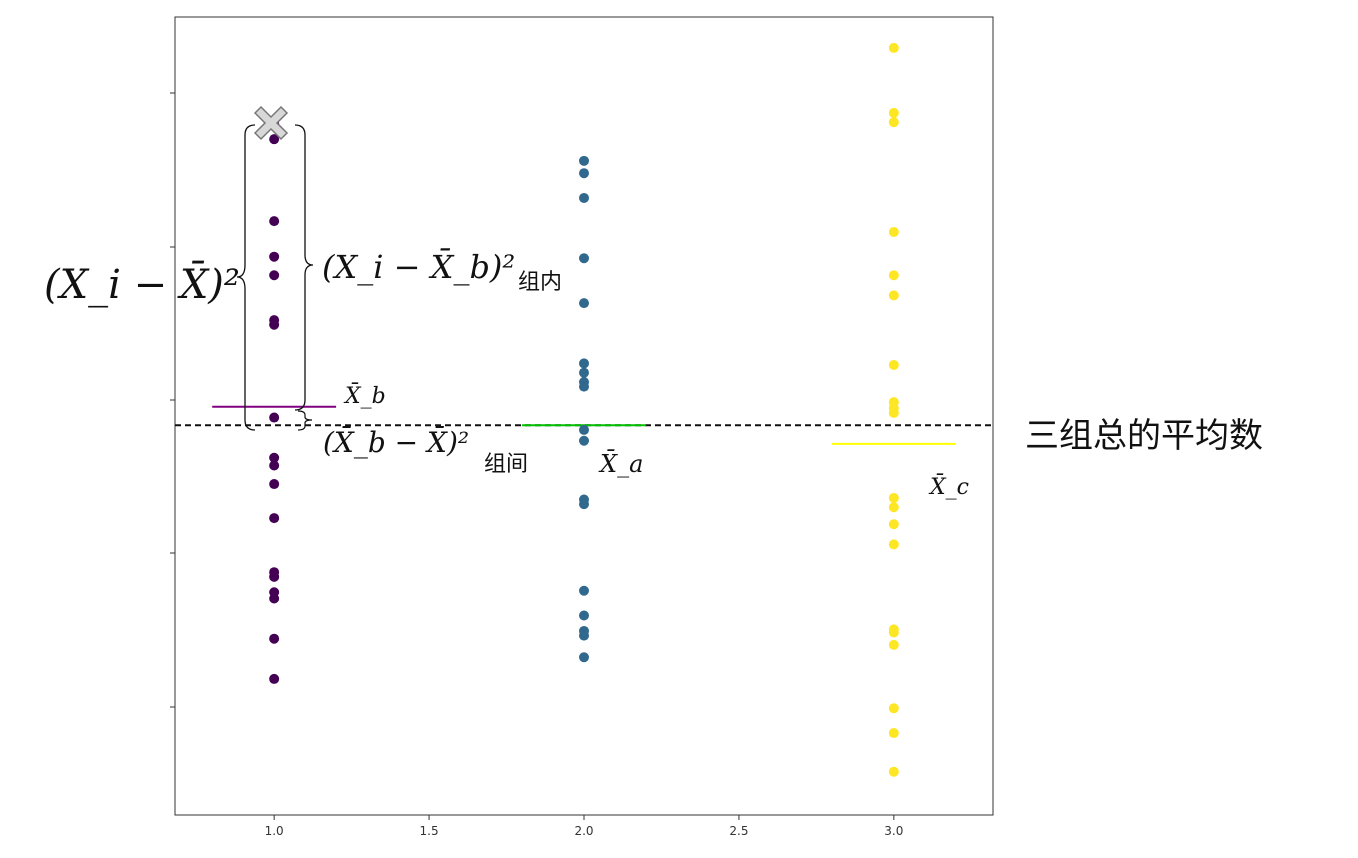  What do you see at coordinates (396, 442) in the screenshot?
I see `between-deviation-formula: (X̄_b − X̄)²` at bounding box center [396, 442].